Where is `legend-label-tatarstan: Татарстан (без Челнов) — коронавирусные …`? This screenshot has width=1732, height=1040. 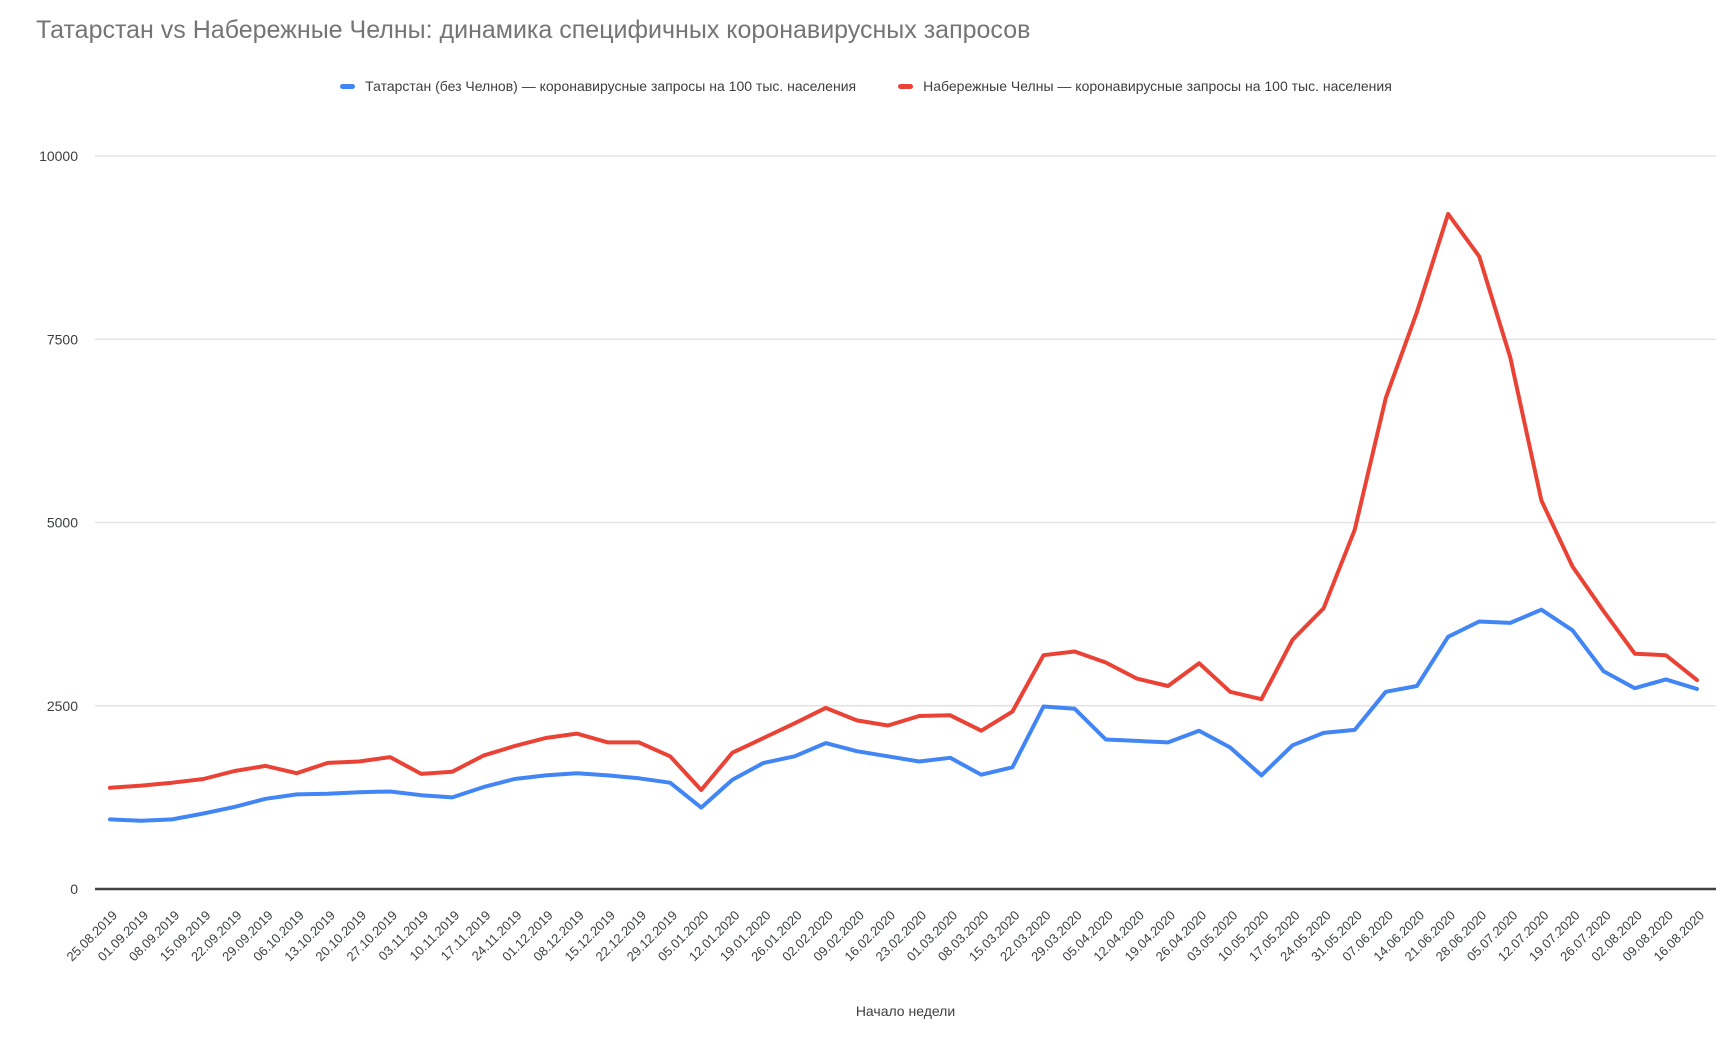
legend-label-tatarstan: Татарстан (без Челнов) — коронавирусные … is located at coordinates (611, 86).